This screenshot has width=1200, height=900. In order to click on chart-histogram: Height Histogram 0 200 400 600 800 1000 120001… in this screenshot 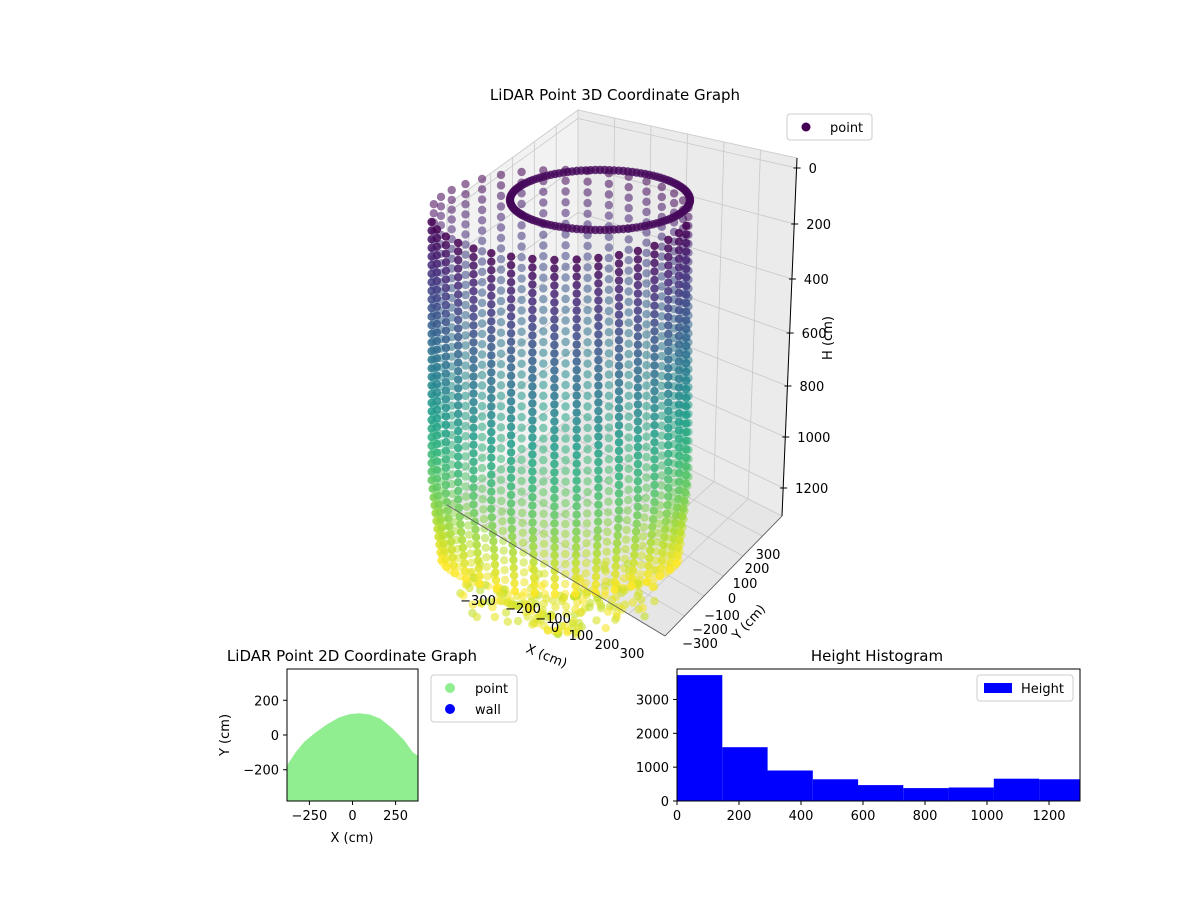, I will do `click(858, 735)`.